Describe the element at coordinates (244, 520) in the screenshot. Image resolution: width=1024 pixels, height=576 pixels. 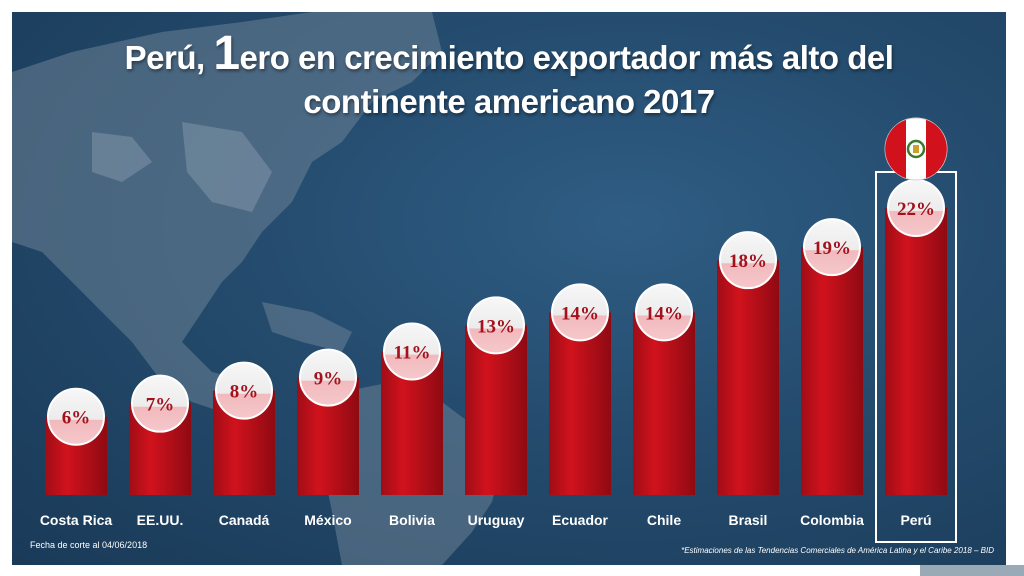
I see `category-label-2: Canadá` at that location.